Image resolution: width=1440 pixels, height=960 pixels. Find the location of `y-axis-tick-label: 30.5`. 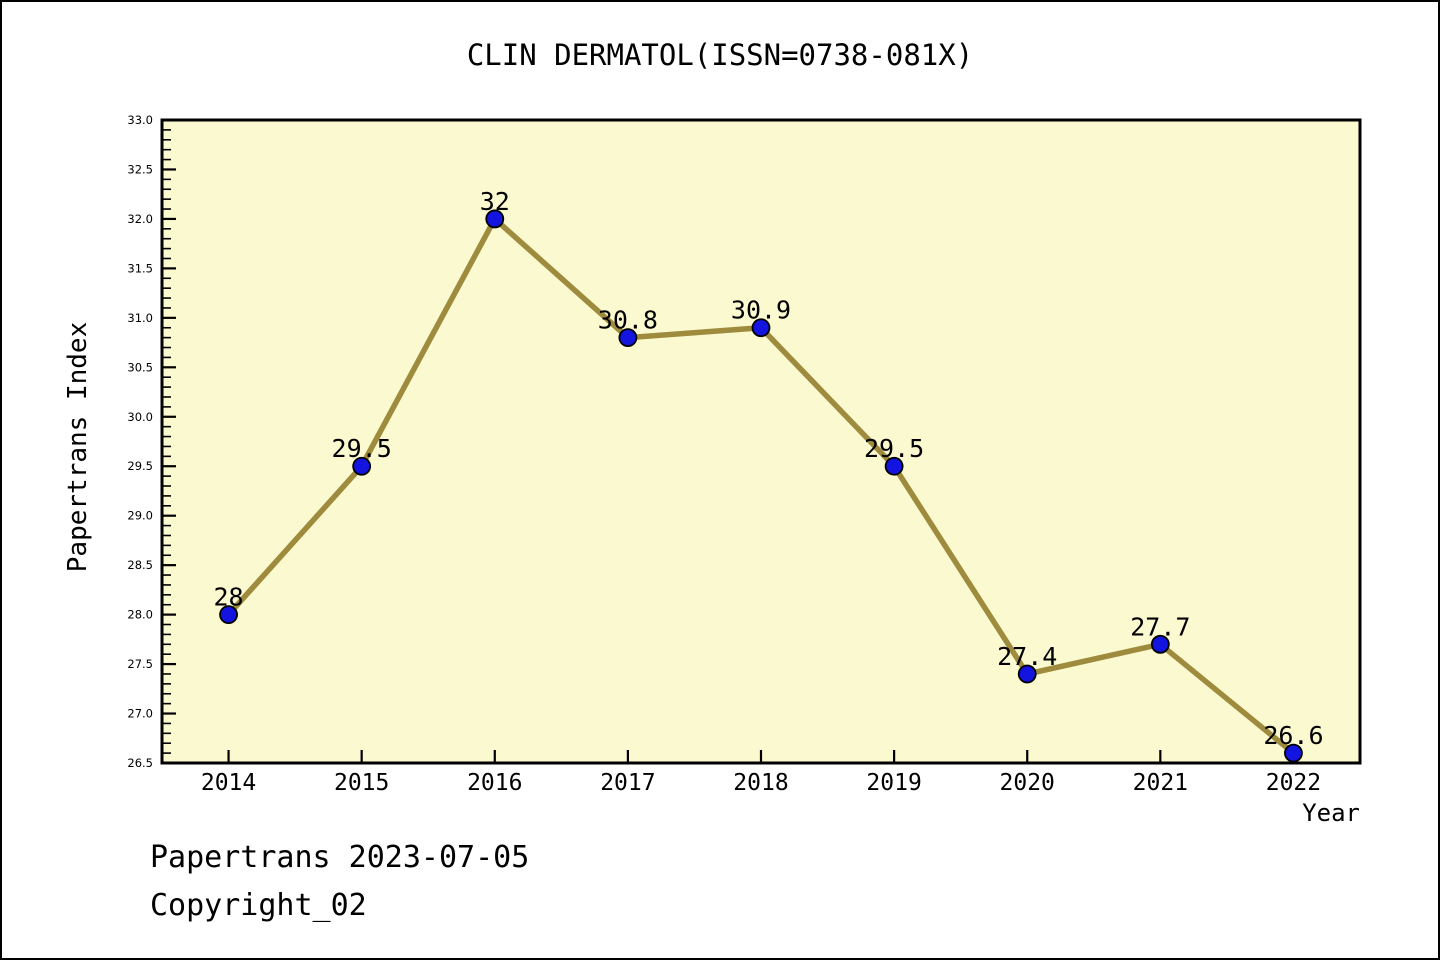

y-axis-tick-label: 30.5 is located at coordinates (140, 367).